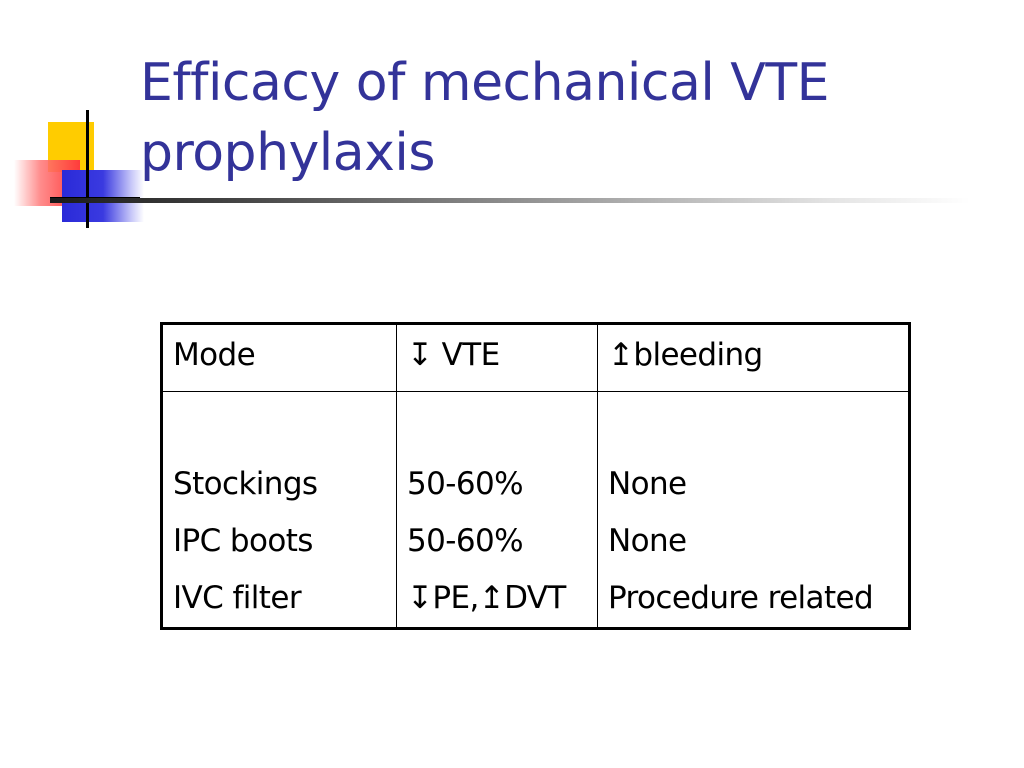  I want to click on logo-vertical-line, so click(87, 169).